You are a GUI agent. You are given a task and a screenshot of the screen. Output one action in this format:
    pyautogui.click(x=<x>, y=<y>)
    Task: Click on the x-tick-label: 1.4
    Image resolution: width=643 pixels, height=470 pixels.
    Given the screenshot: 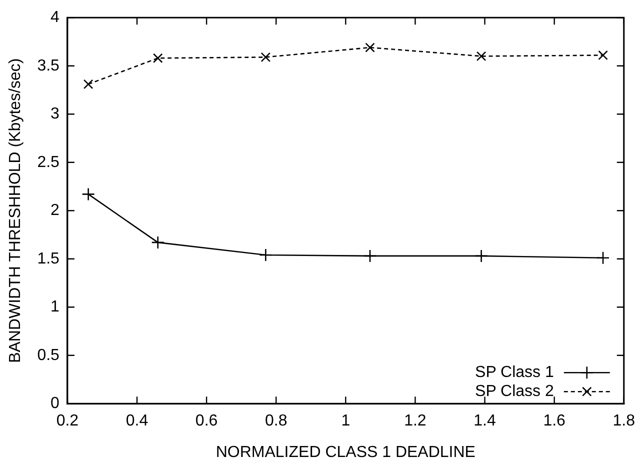 What is the action you would take?
    pyautogui.click(x=485, y=421)
    